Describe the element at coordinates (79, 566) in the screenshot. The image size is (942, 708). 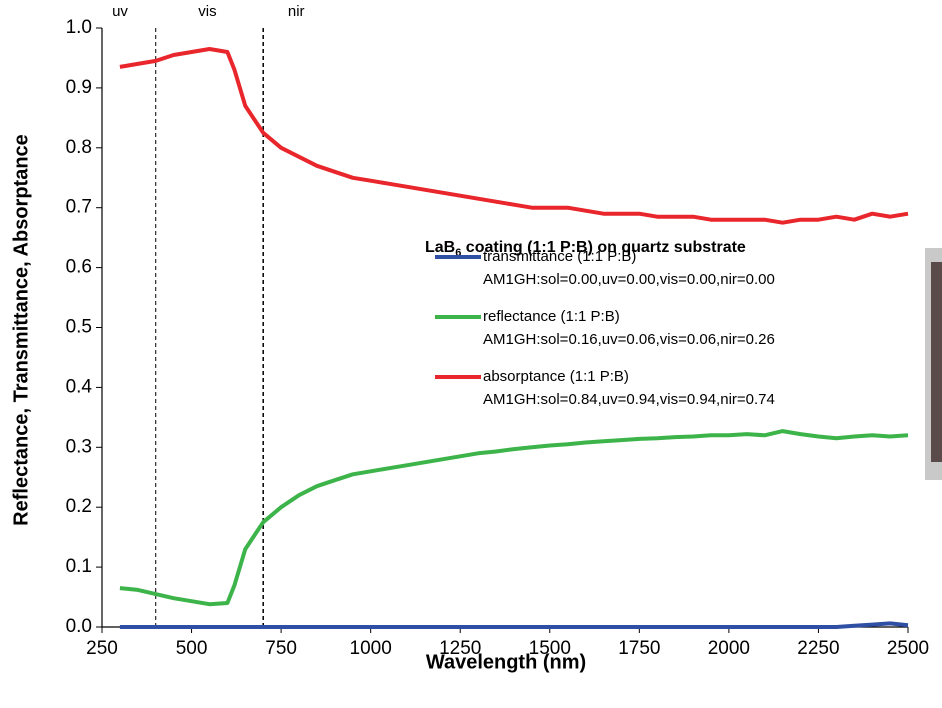
I see `y-tick-label: 0.1` at that location.